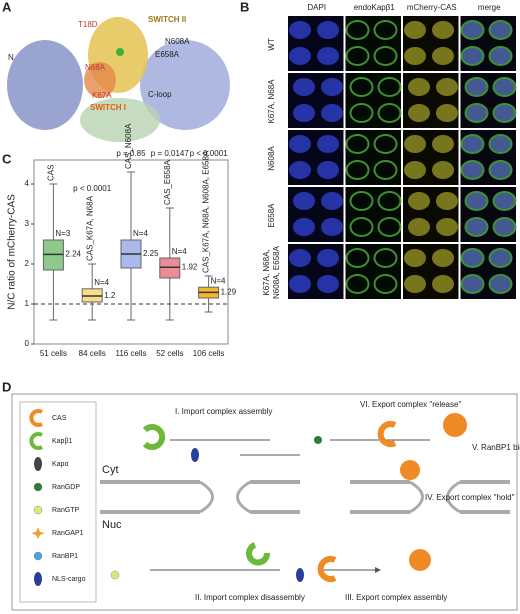 The image size is (520, 614). I want to click on step-label: III. Export complex assembly, so click(396, 597).